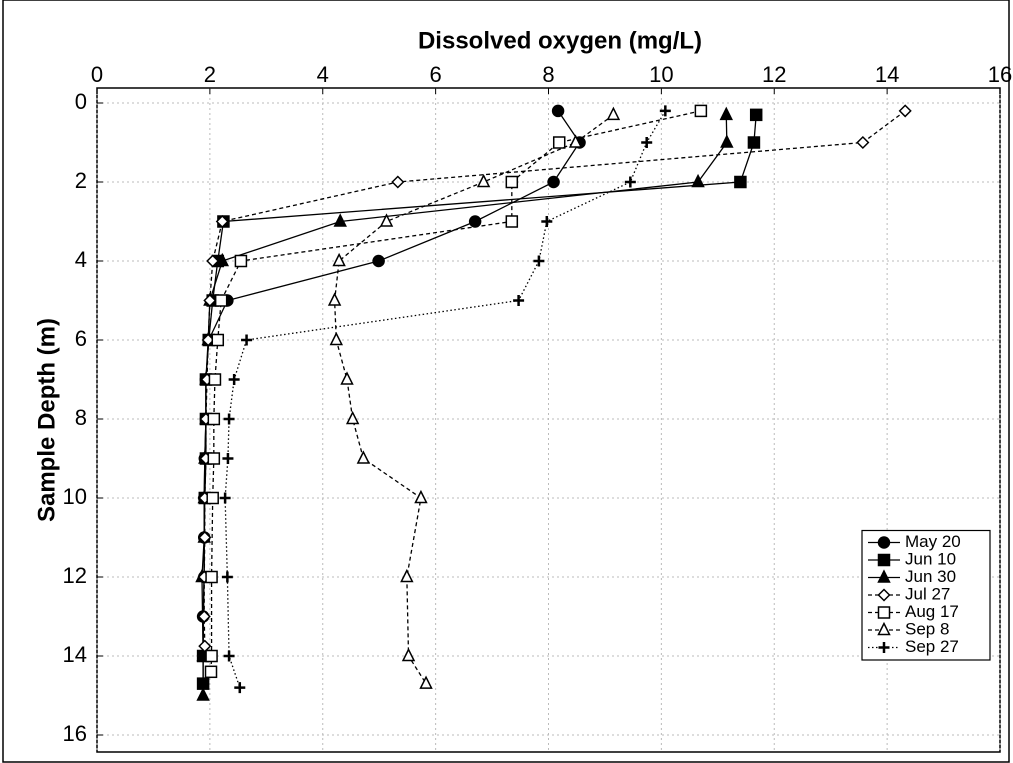  I want to click on y-tick-label: 8, so click(81, 417).